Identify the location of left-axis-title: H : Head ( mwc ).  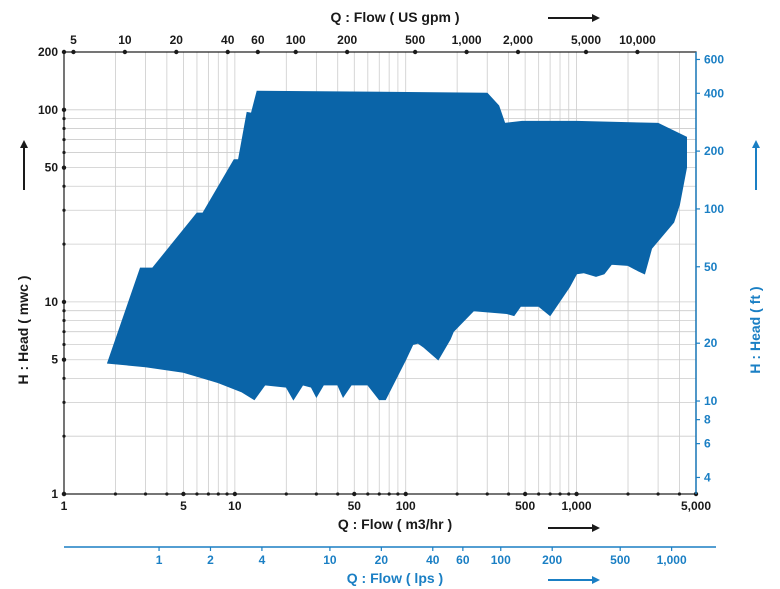
(23, 330).